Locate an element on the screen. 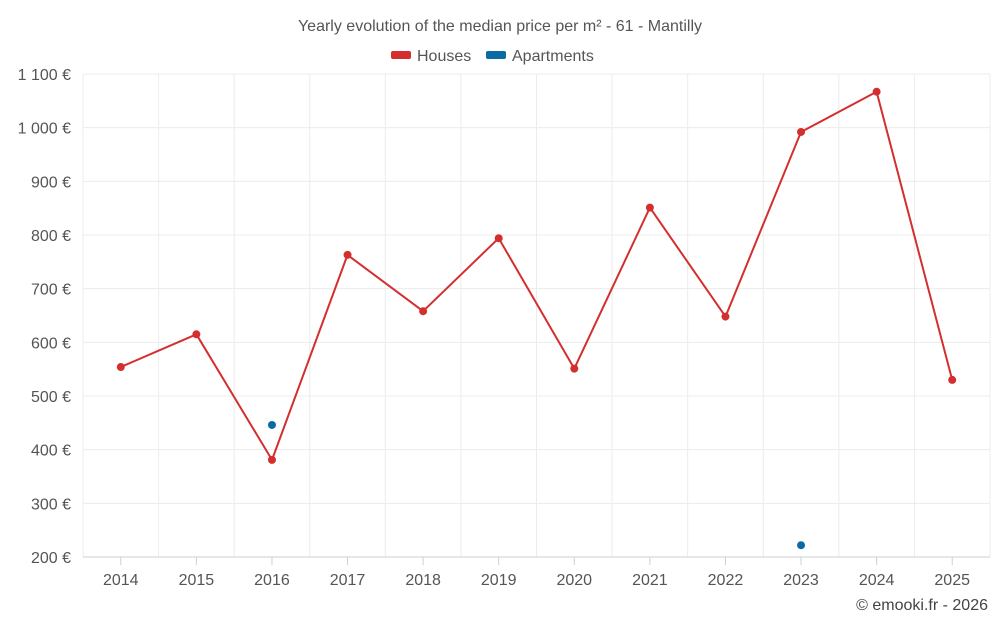 The width and height of the screenshot is (1000, 625). x-tick-label: 2023 is located at coordinates (801, 580).